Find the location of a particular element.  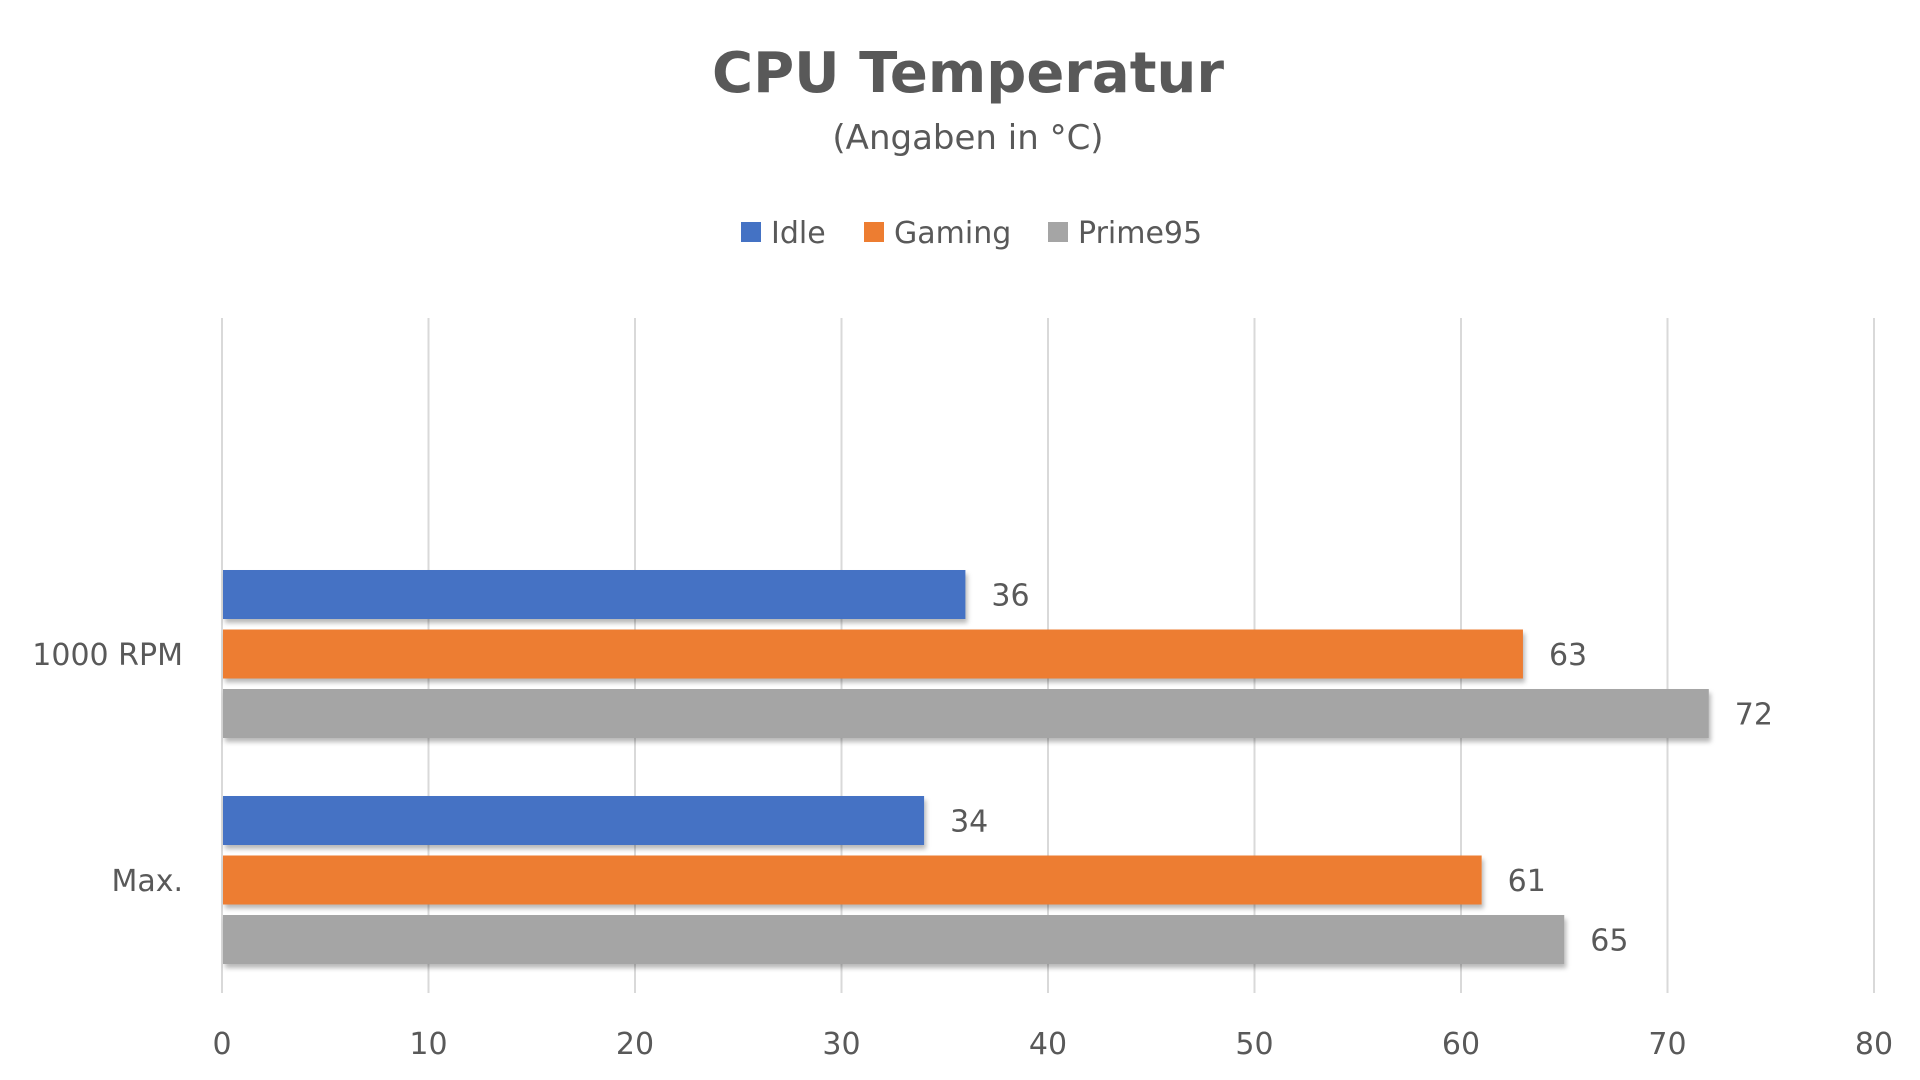

x-axis-tick-labels: 0 10 20 30 40 50 60 70 80 is located at coordinates (1052, 1044).